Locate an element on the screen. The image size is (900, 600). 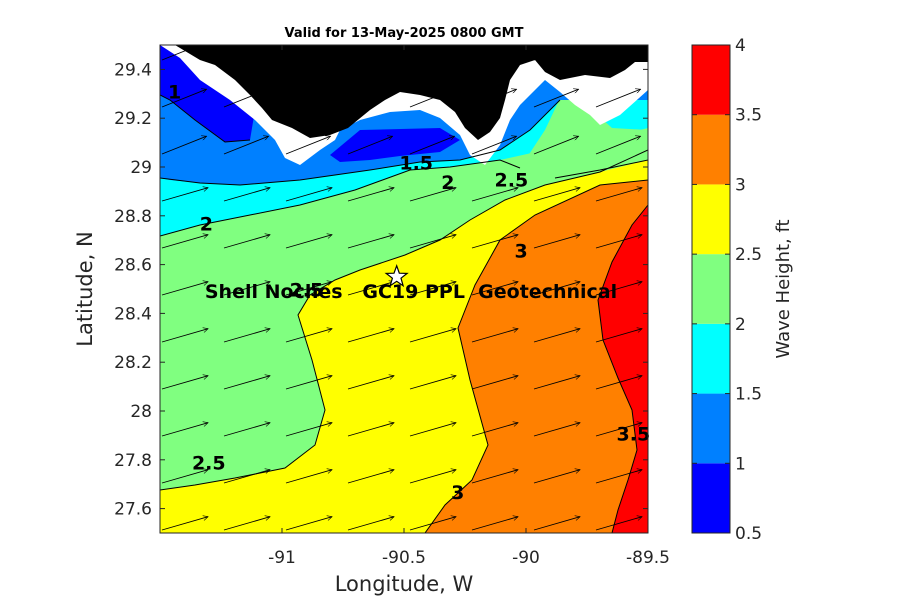
y-tick-label: 29.2 is located at coordinates (133, 119).